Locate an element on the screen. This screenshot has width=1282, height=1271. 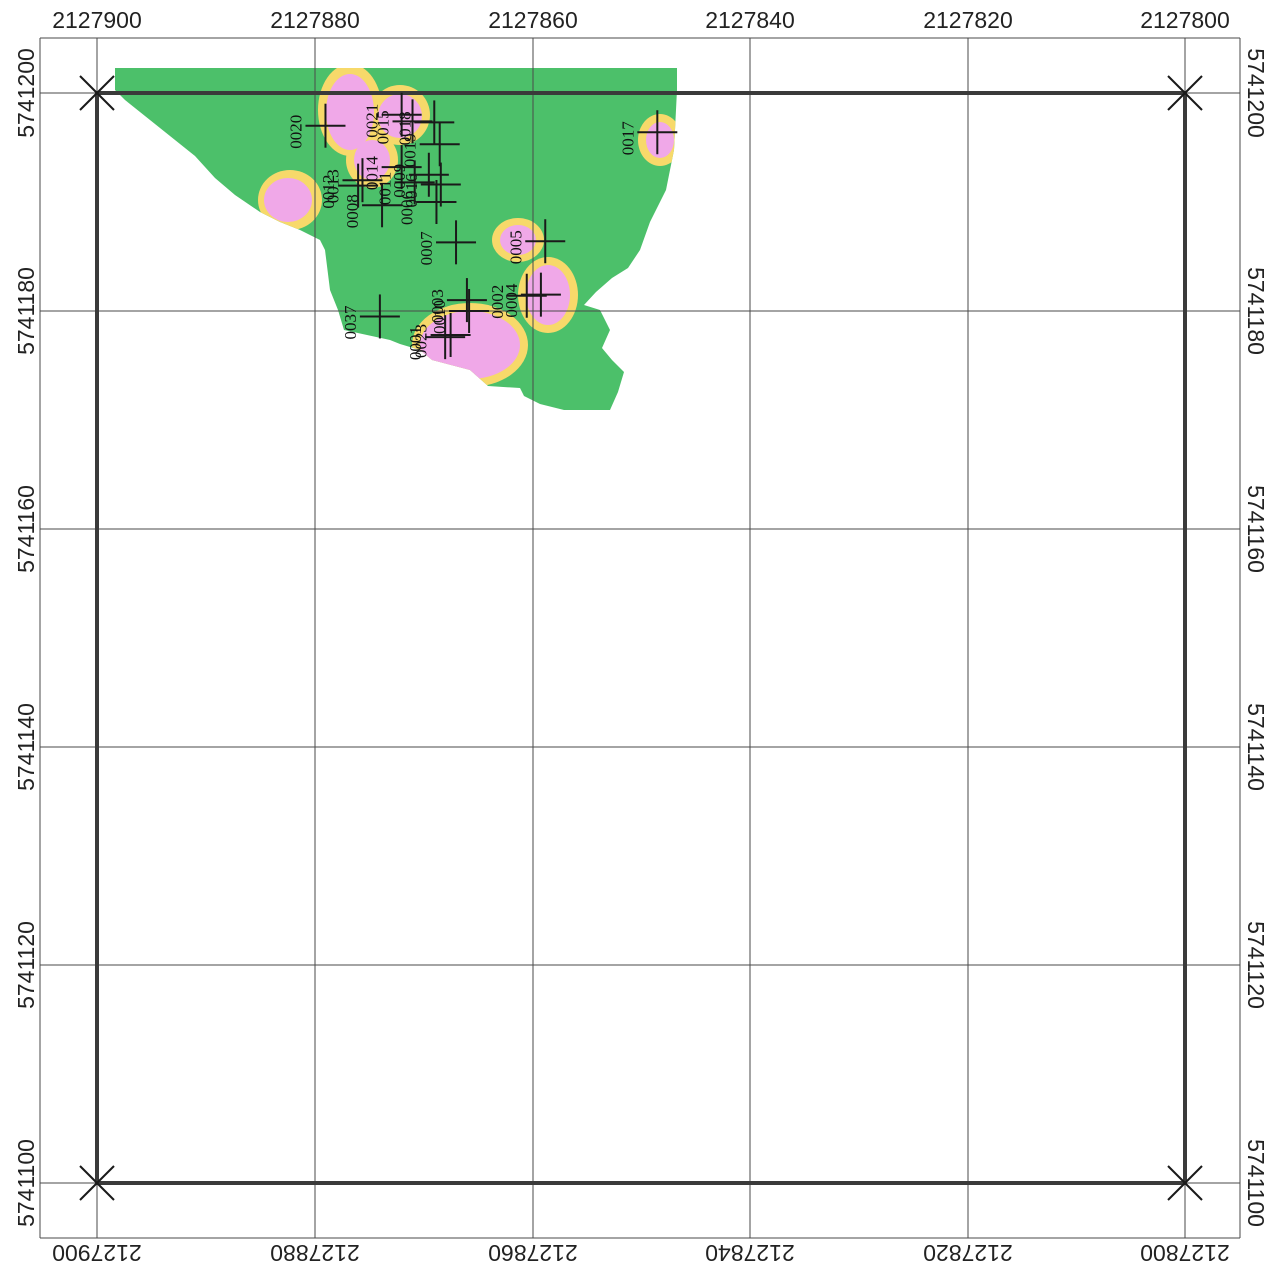
station-marker: 0011 is located at coordinates (405, 182).